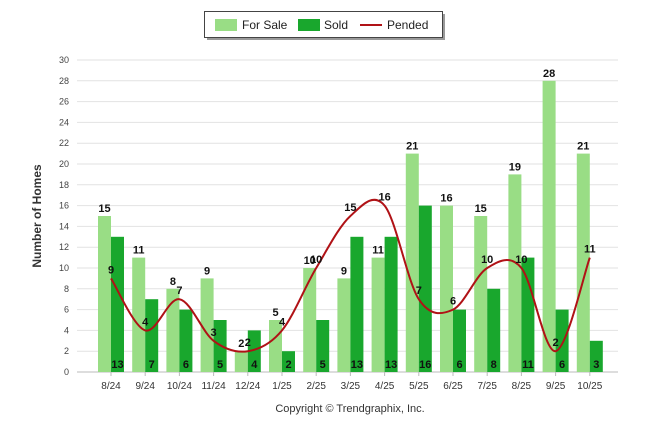  Describe the element at coordinates (310, 261) in the screenshot. I see `for-sale-value-label: 10` at that location.